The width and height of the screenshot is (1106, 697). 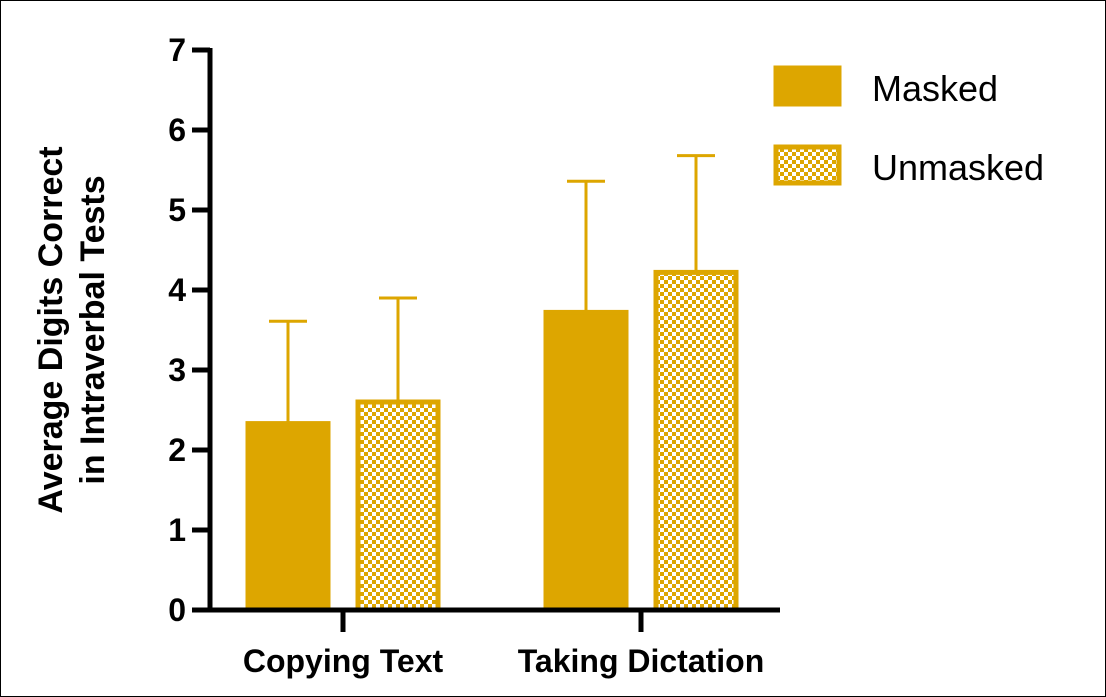 What do you see at coordinates (958, 167) in the screenshot?
I see `legend-label-unmasked: Unmasked` at bounding box center [958, 167].